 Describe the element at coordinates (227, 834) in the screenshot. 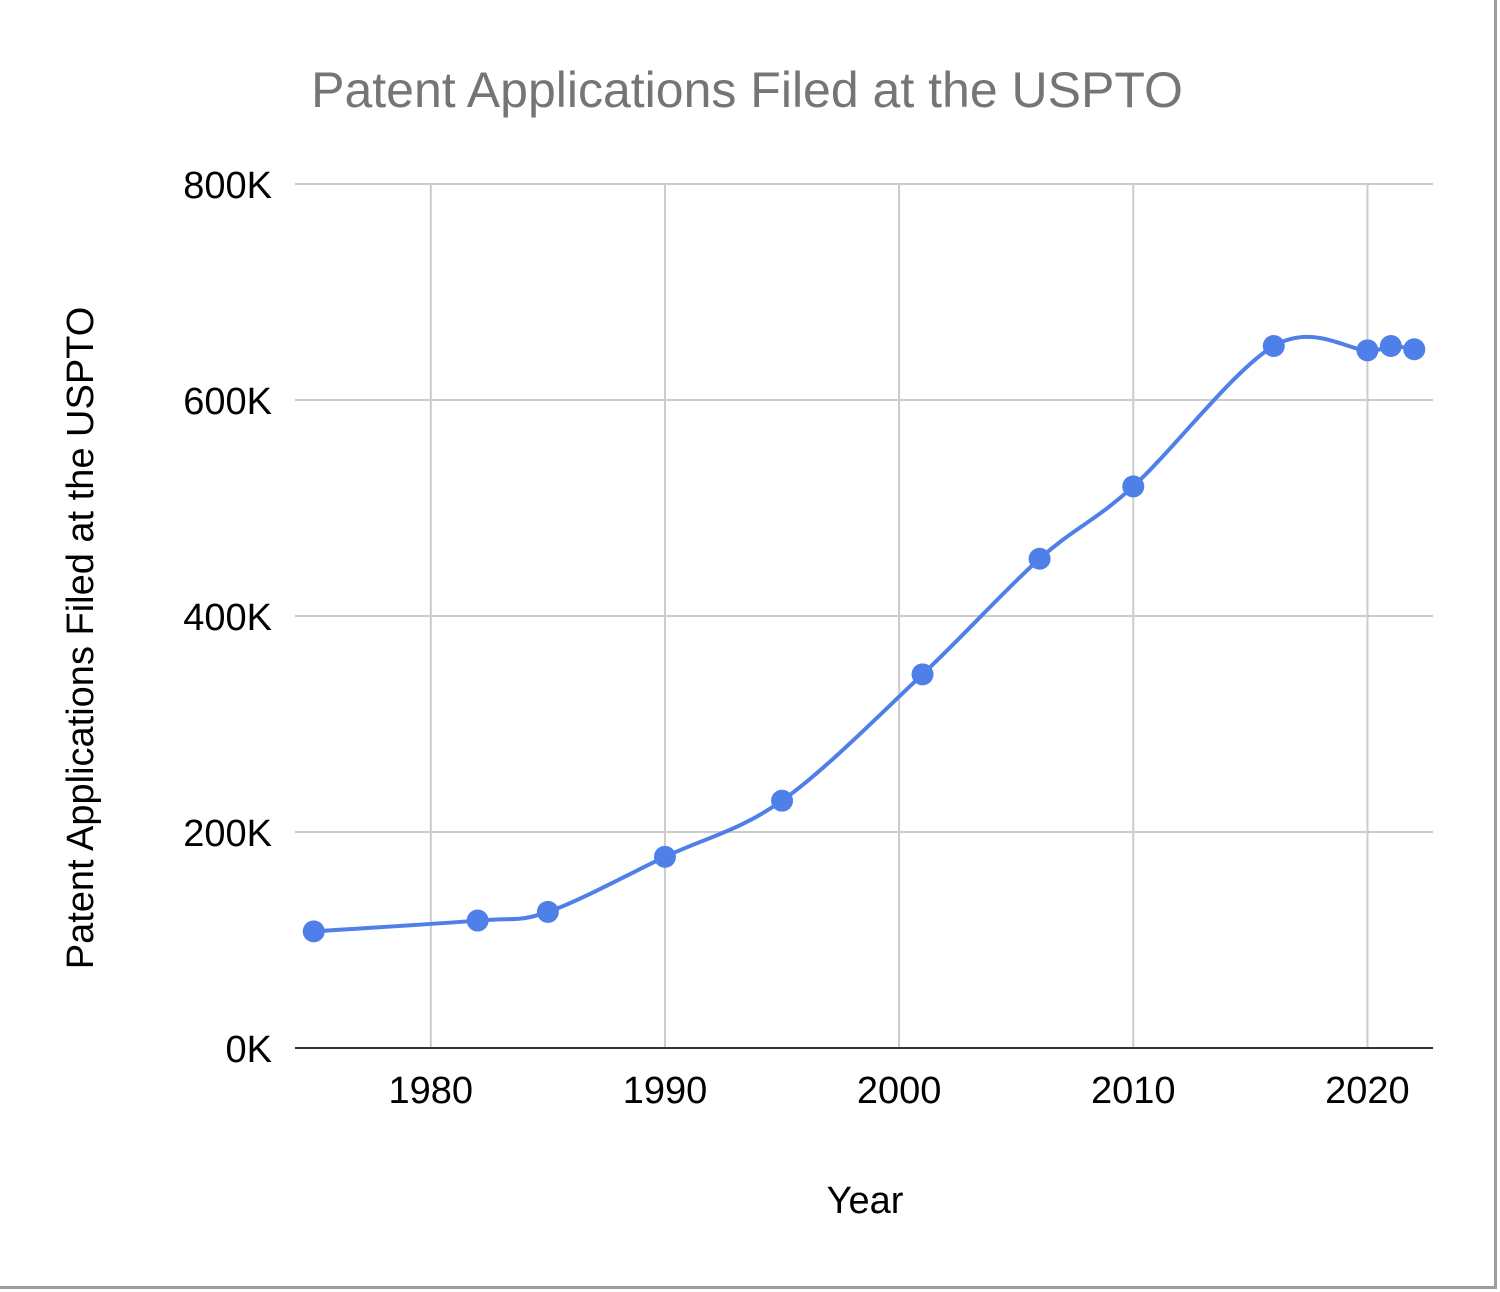

I see `y-tick-label: 200K` at that location.